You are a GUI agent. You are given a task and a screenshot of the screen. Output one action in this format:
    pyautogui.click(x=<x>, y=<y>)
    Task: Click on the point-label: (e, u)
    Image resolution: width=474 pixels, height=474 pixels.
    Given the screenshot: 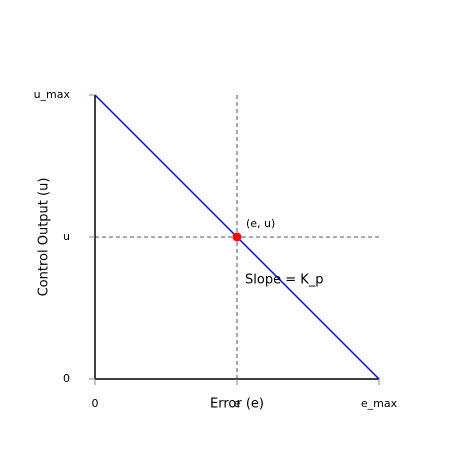 What is the action you would take?
    pyautogui.click(x=260, y=223)
    